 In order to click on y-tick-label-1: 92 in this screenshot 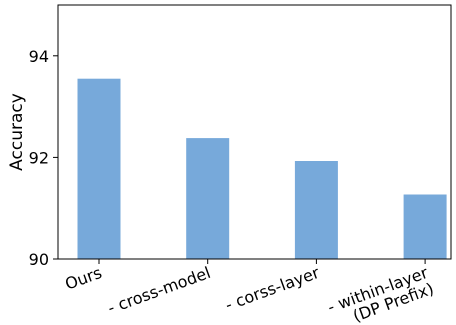, I will do `click(39, 157)`.